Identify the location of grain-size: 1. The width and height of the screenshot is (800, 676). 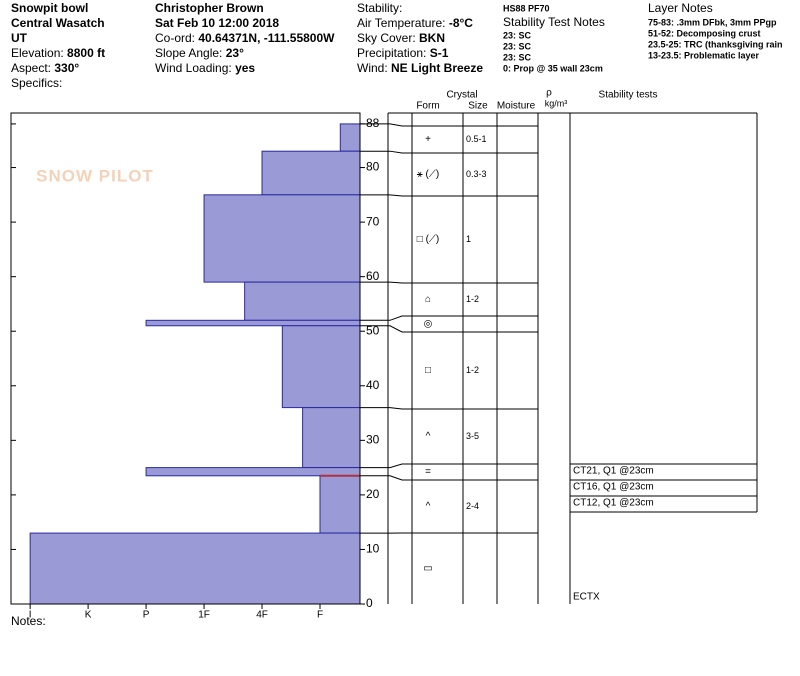
(468, 239).